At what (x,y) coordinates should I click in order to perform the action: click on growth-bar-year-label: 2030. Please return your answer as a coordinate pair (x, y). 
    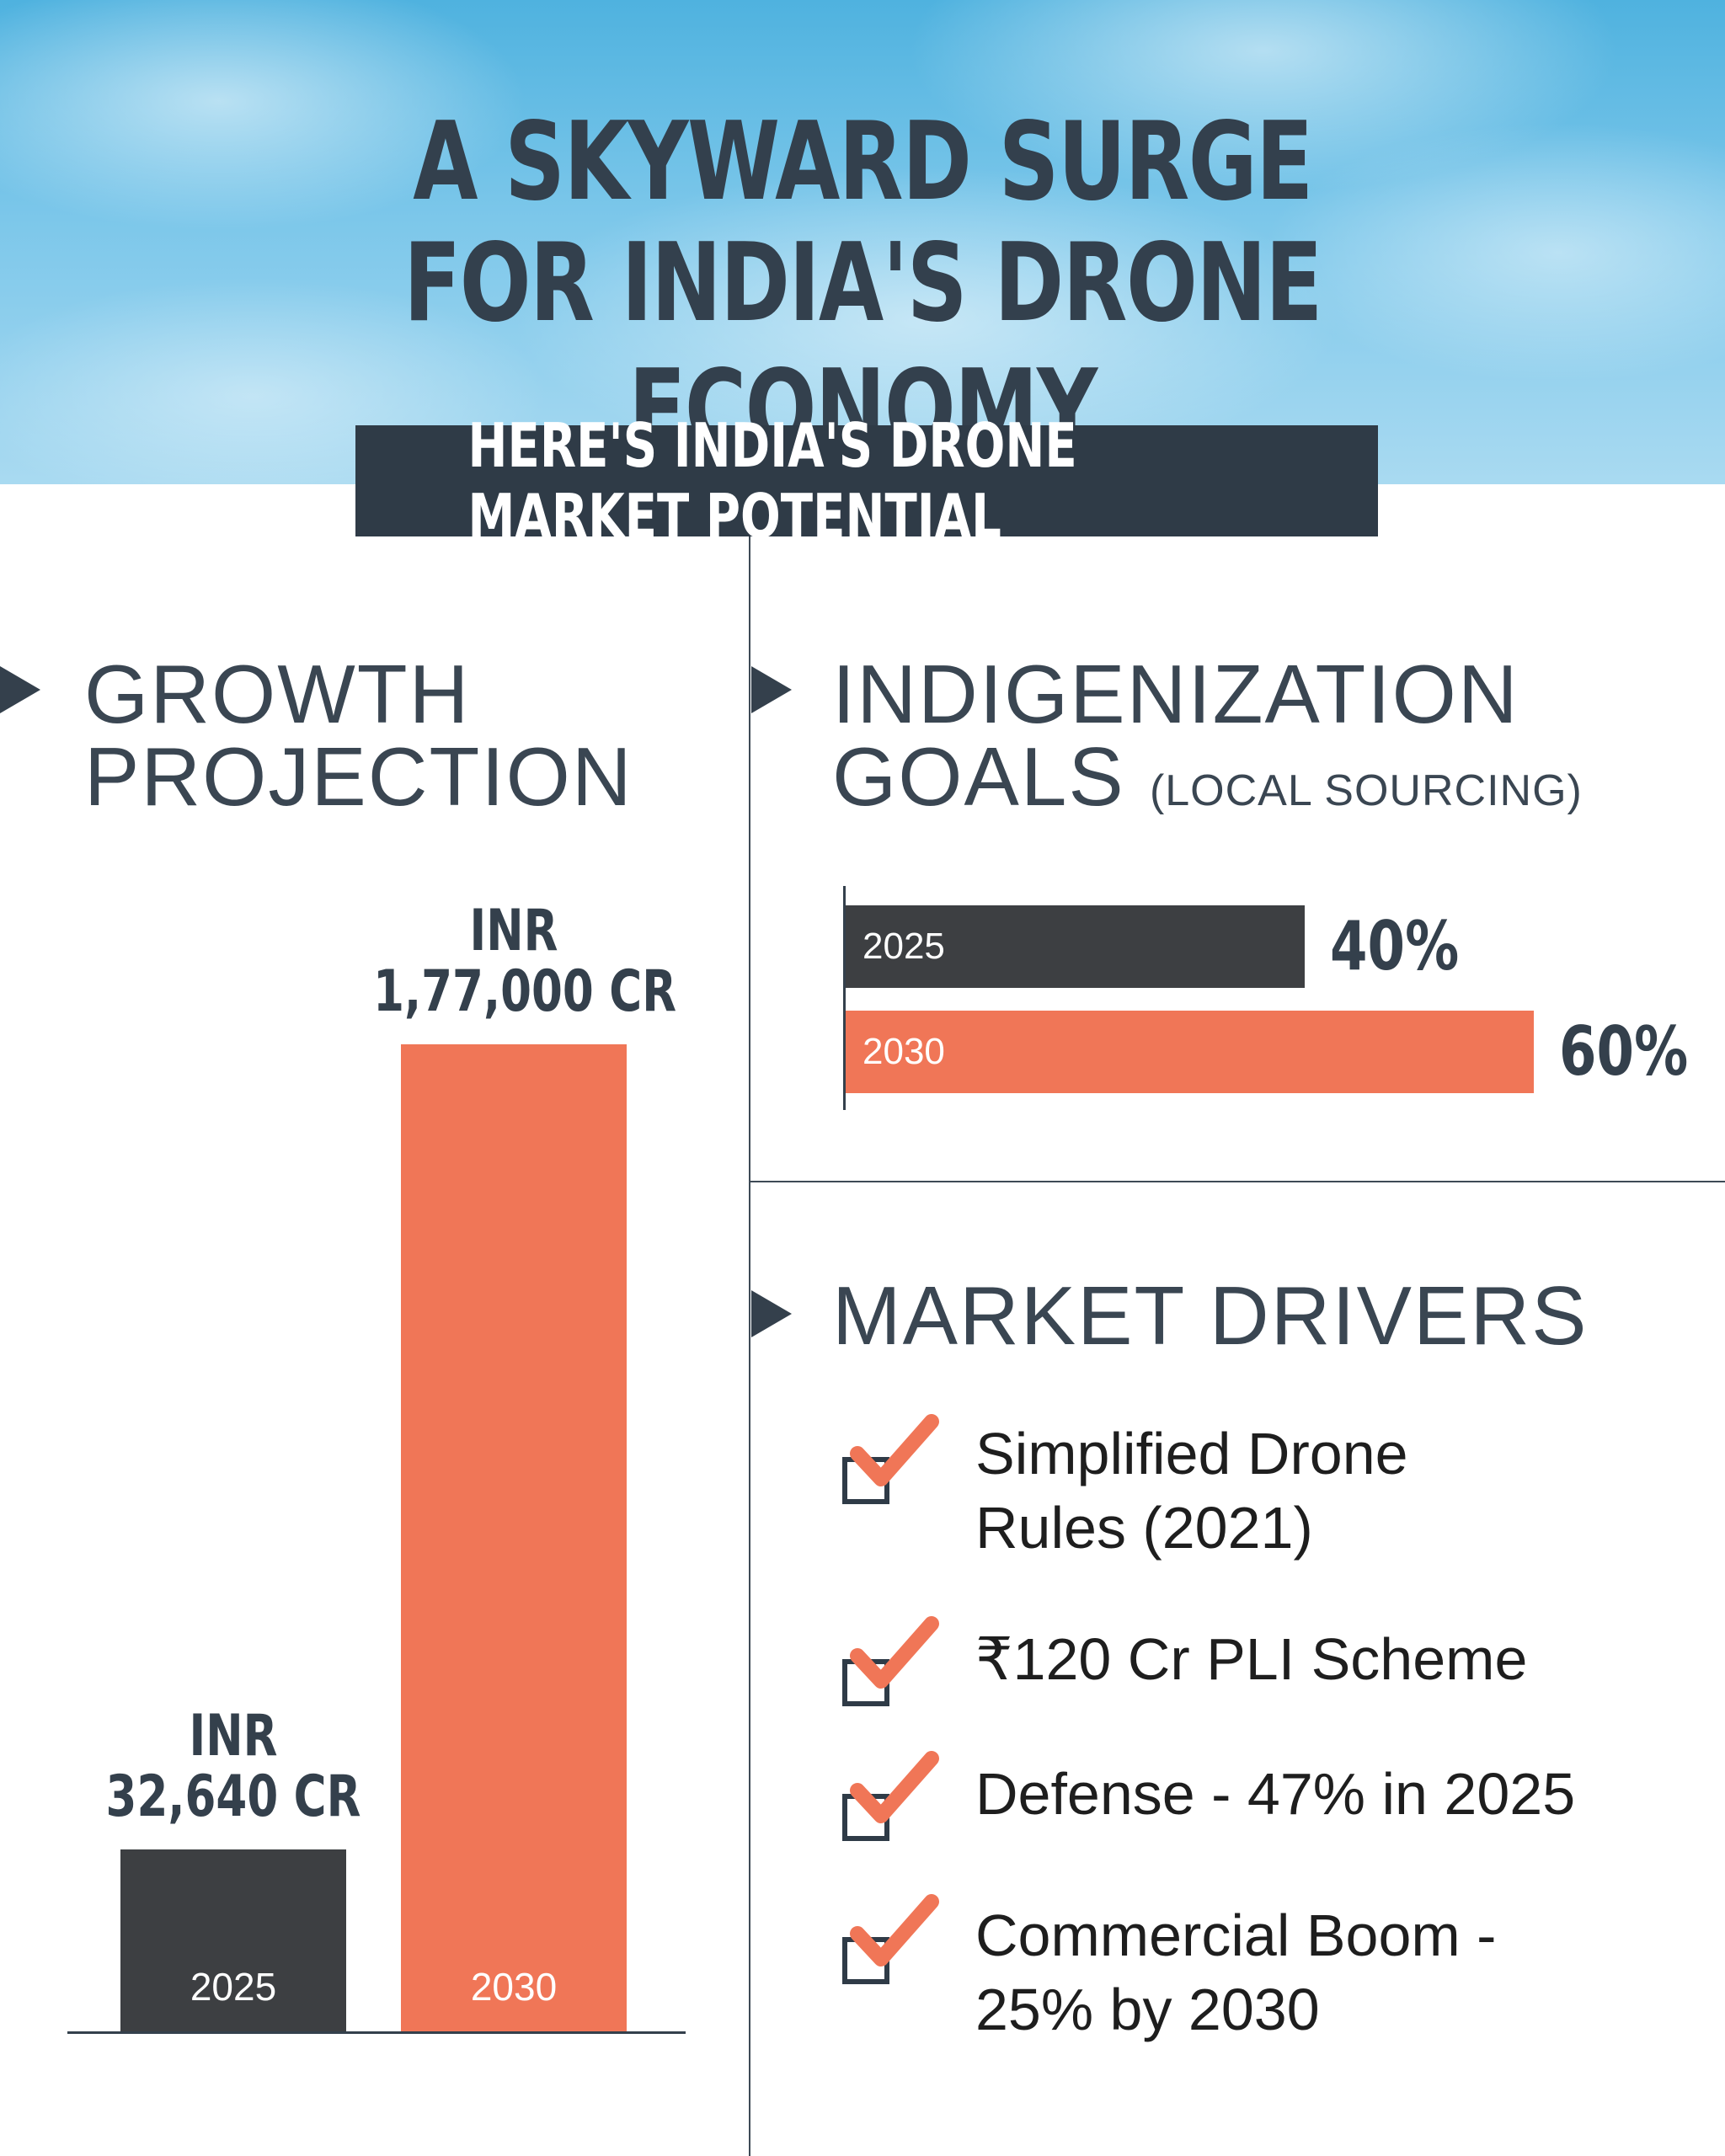
    Looking at the image, I should click on (514, 1987).